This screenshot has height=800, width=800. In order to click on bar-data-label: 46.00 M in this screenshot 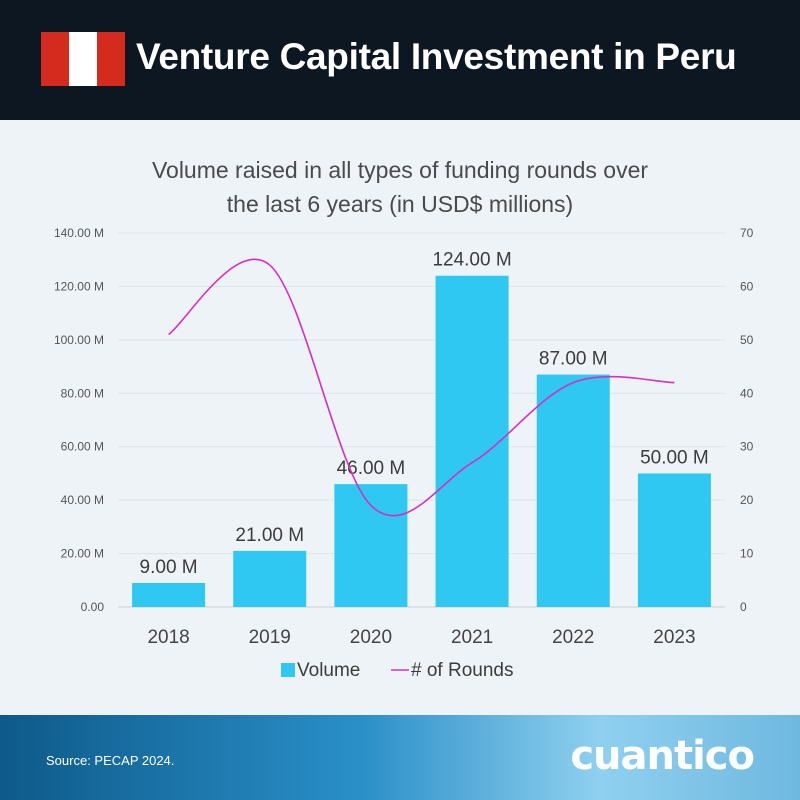, I will do `click(371, 468)`.